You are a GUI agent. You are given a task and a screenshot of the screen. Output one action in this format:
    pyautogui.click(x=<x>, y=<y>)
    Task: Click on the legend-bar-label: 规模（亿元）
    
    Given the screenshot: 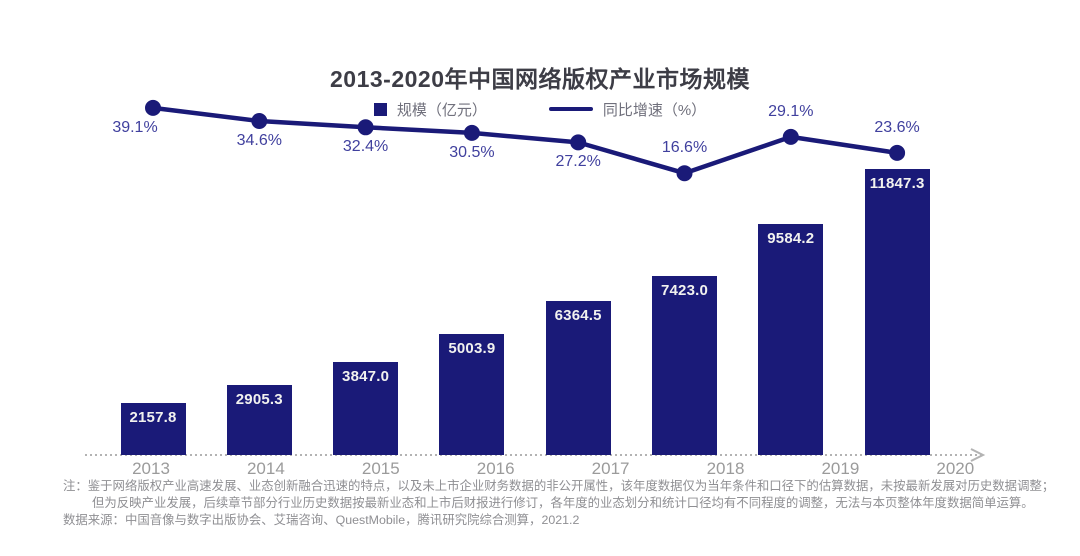 What is the action you would take?
    pyautogui.click(x=441, y=110)
    